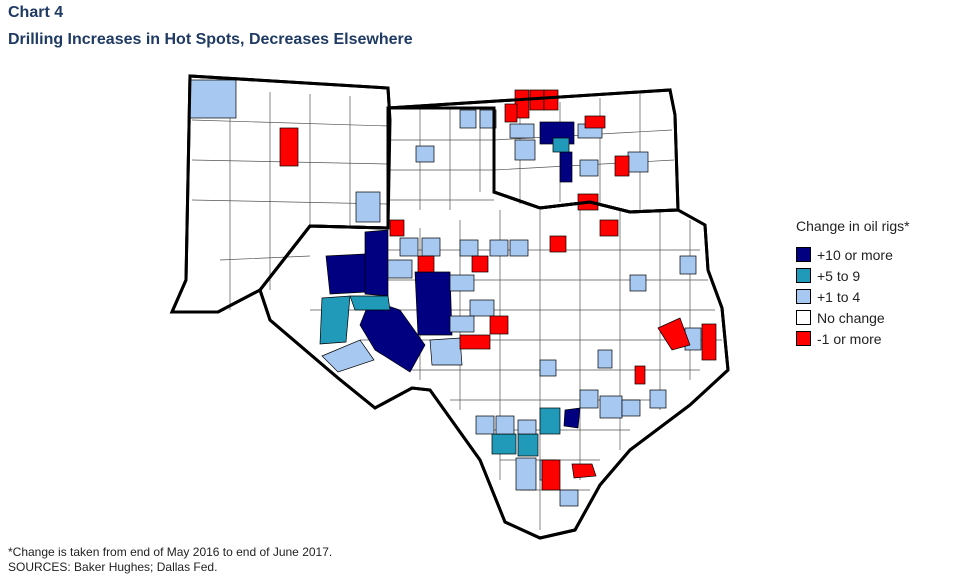 The image size is (980, 582). Describe the element at coordinates (113, 567) in the screenshot. I see `sources: SOURCES: Baker Hughes; Dallas Fed.` at that location.